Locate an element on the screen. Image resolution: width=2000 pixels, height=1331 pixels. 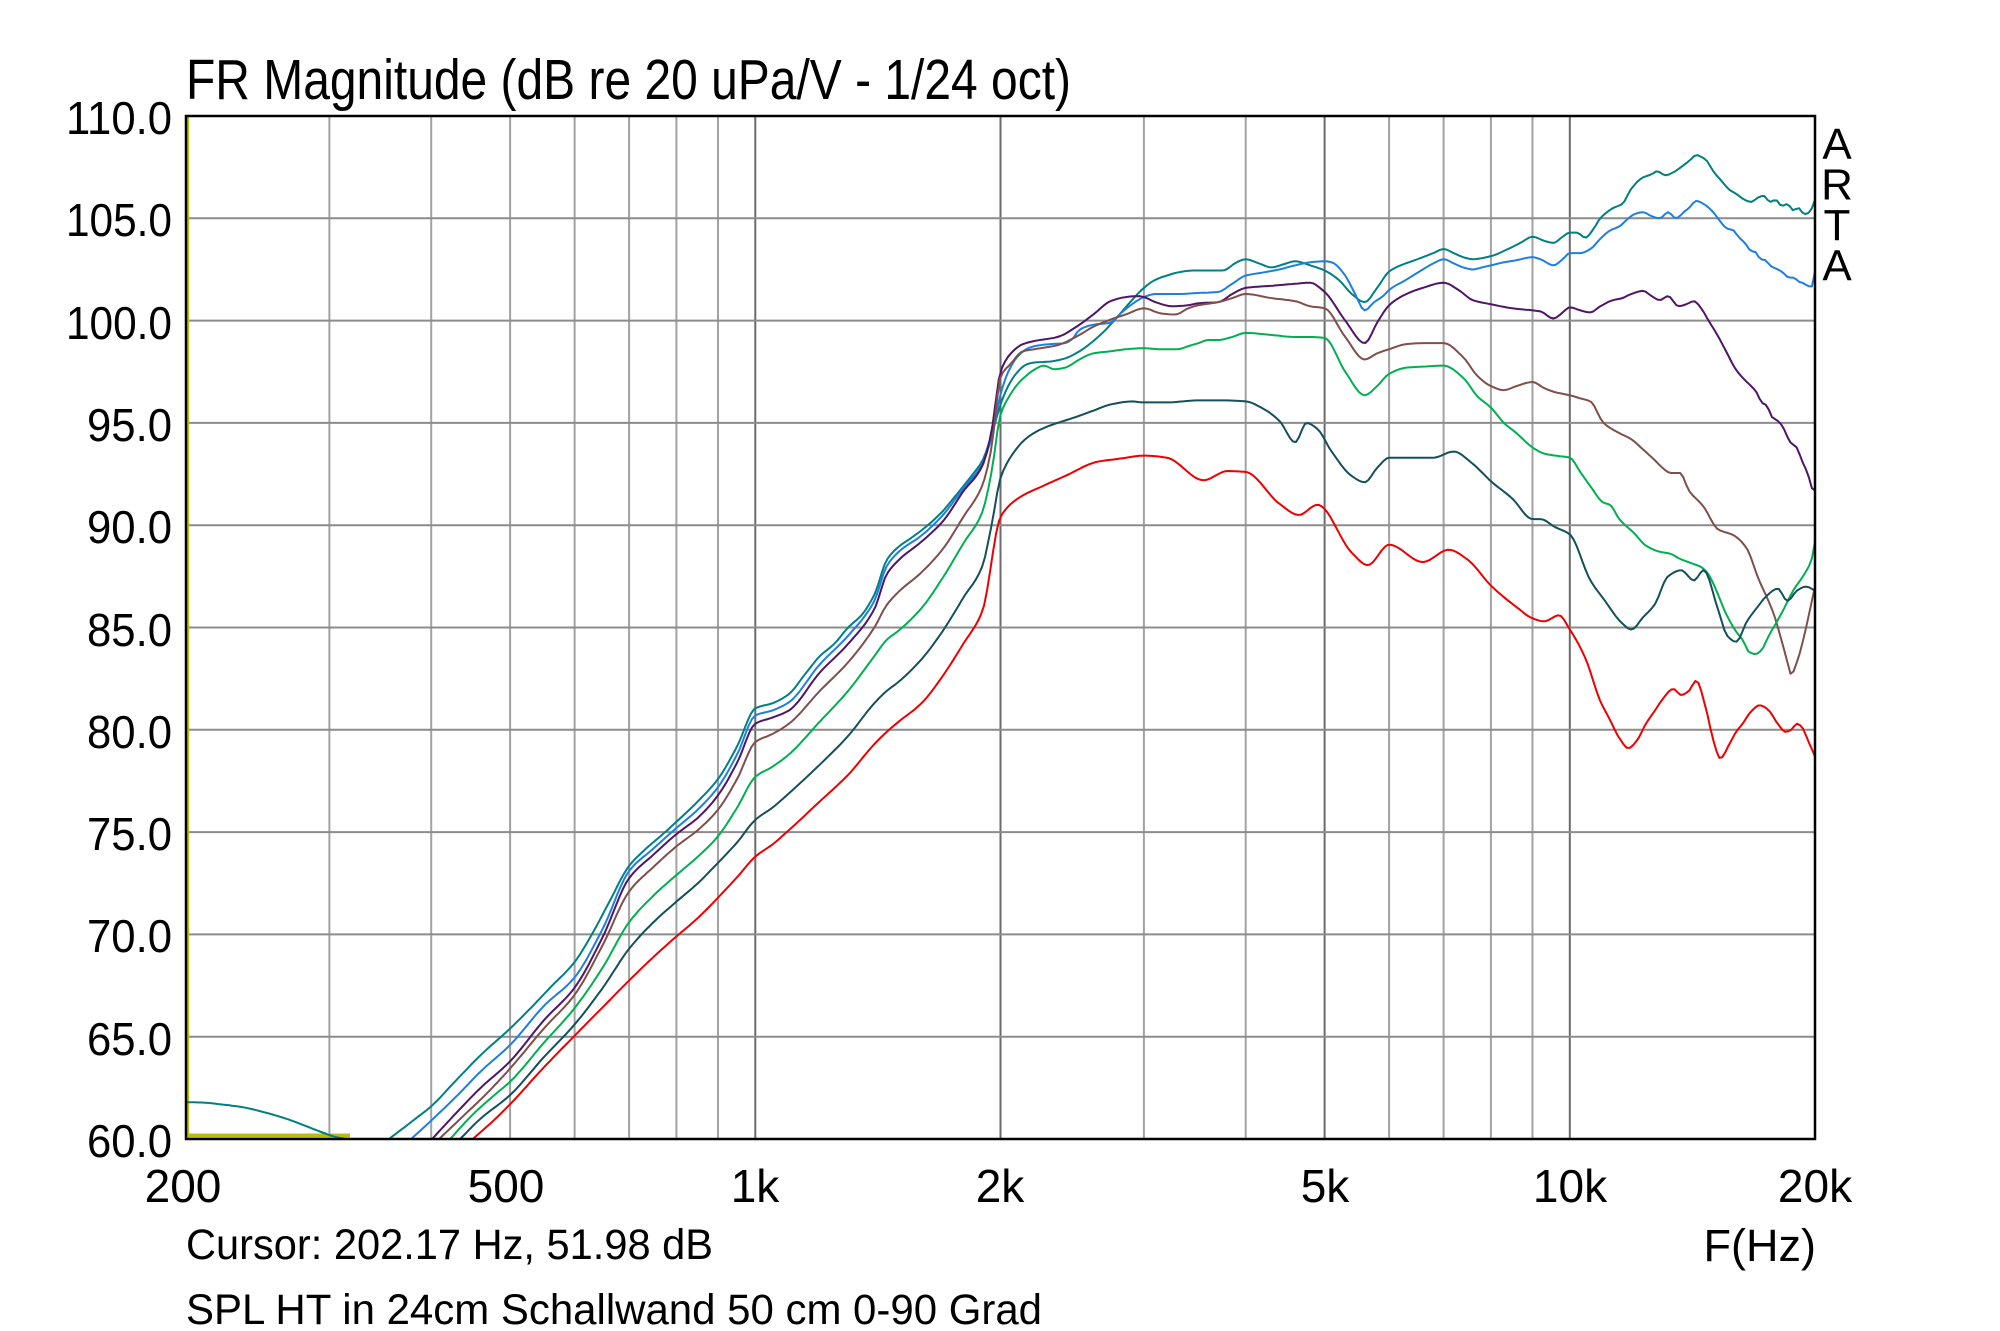
svg-text: 1k is located at coordinates (756, 1186).